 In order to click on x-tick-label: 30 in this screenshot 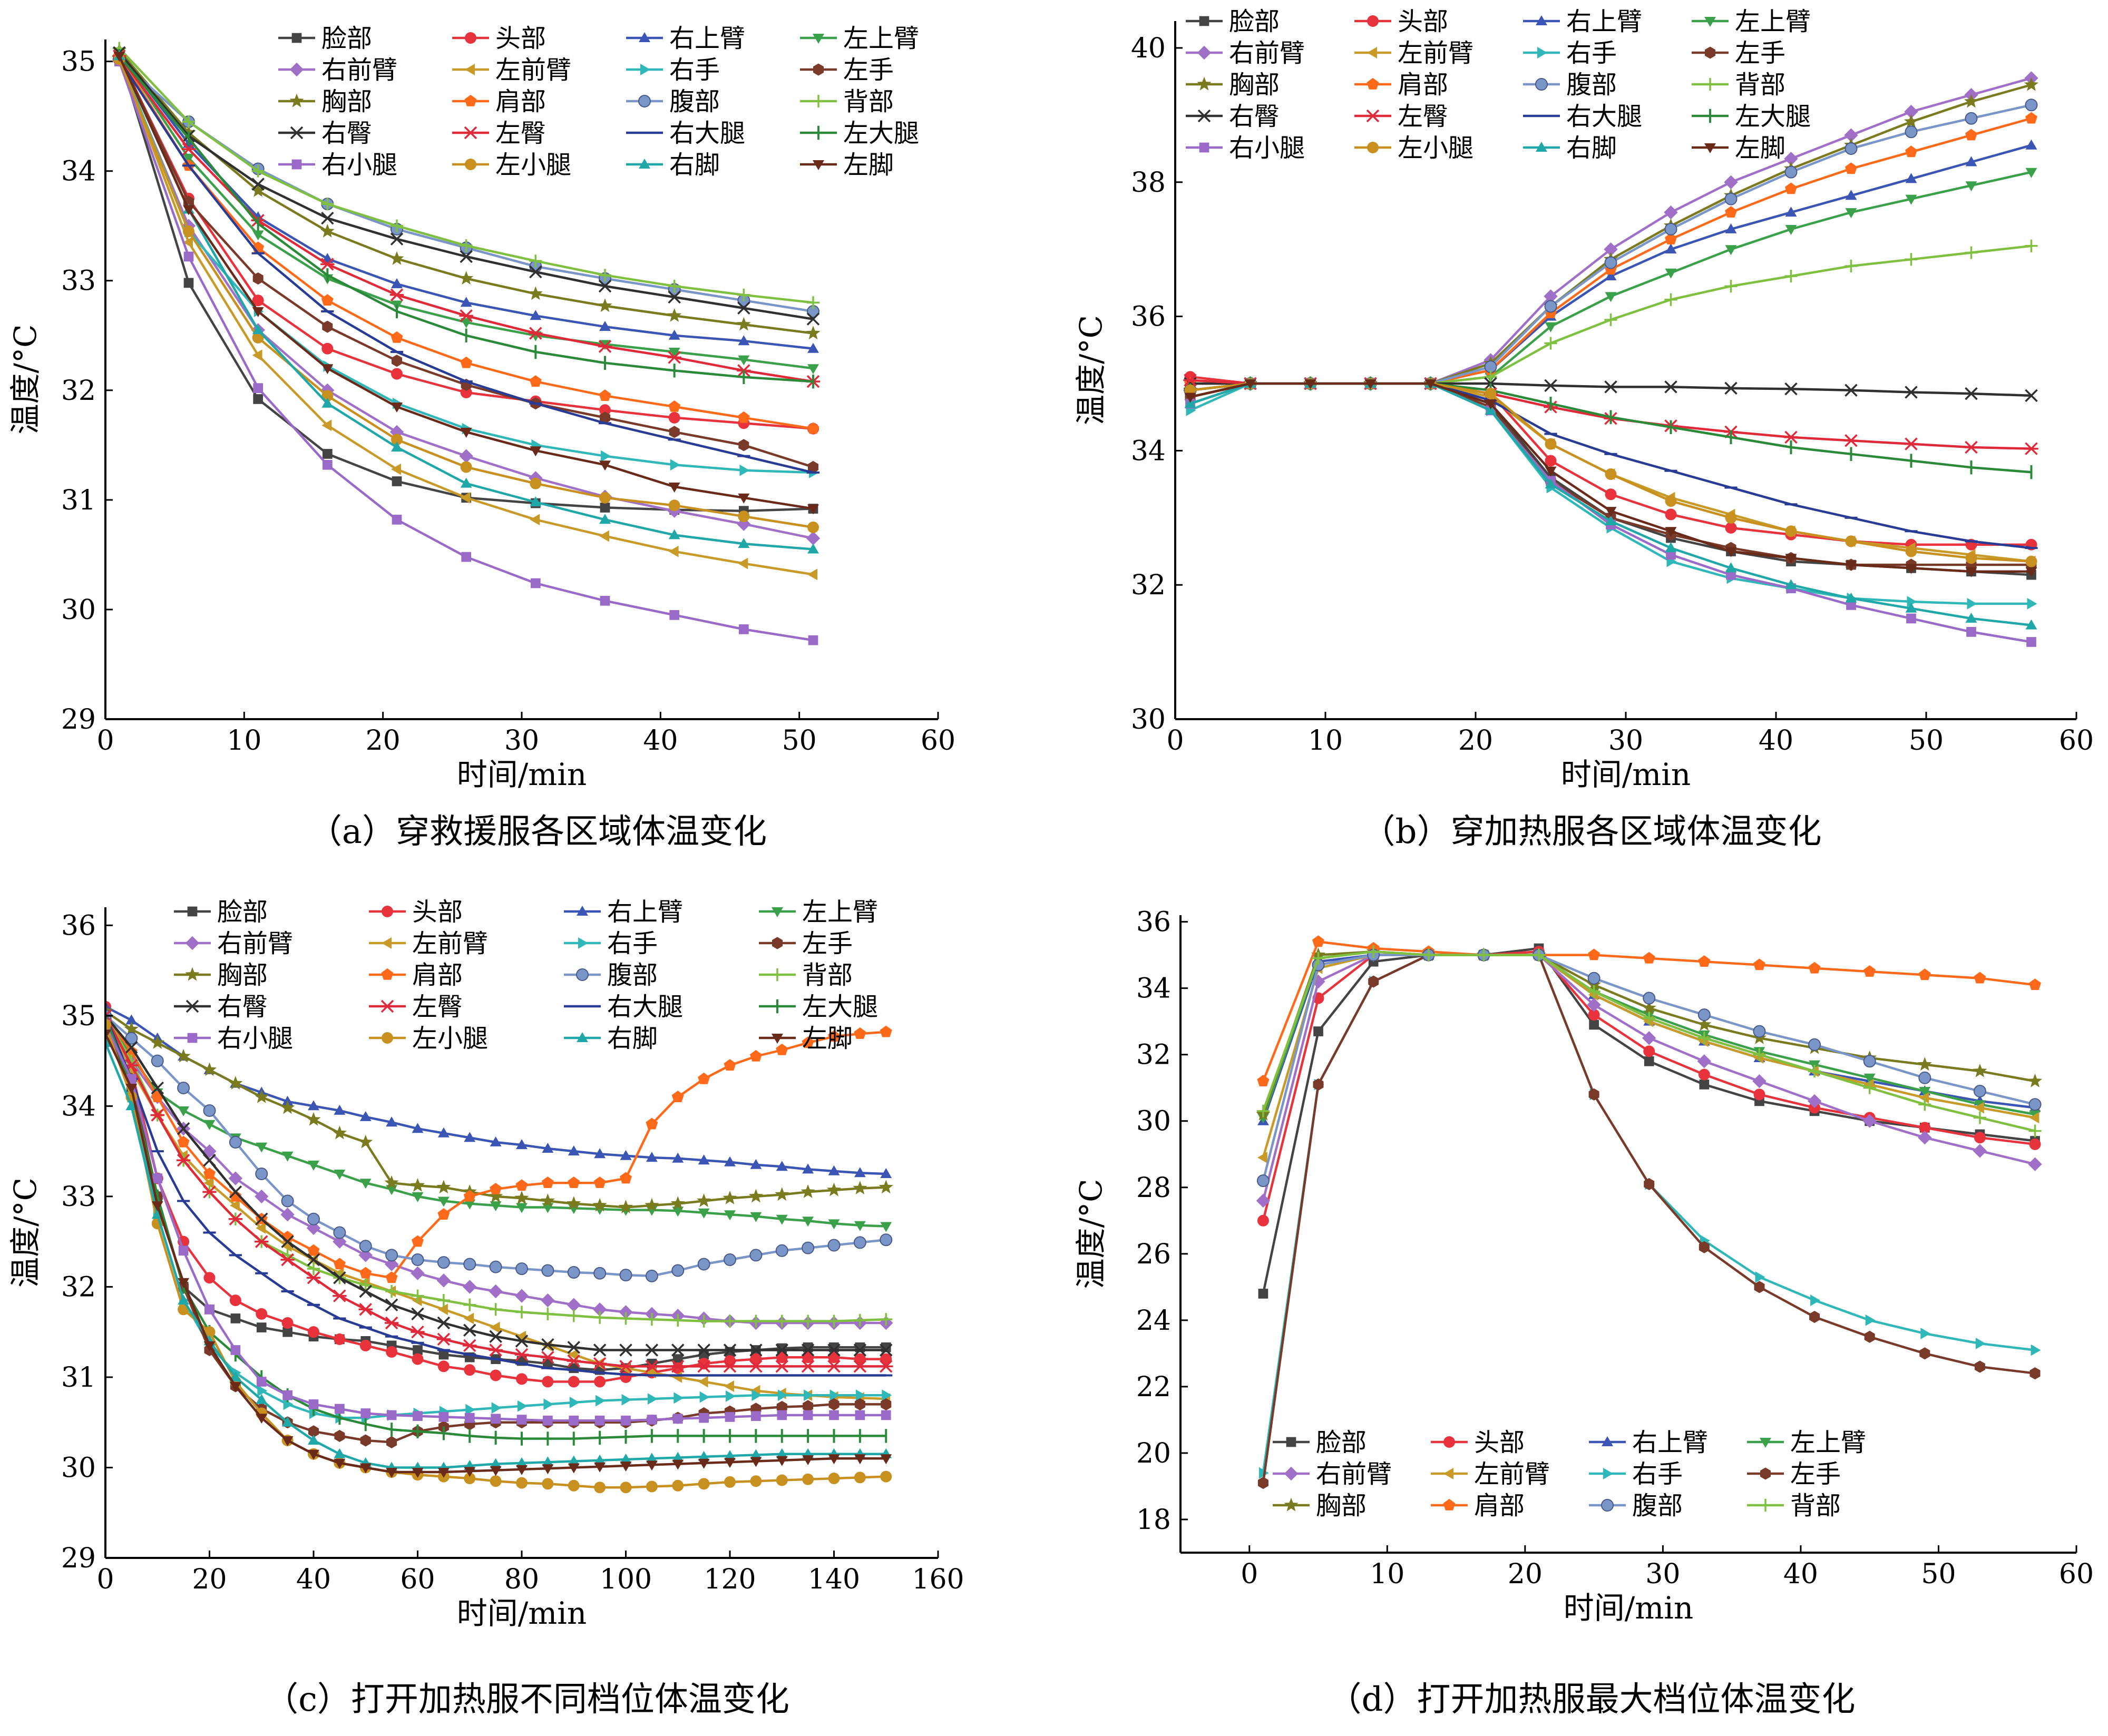, I will do `click(1662, 1574)`.